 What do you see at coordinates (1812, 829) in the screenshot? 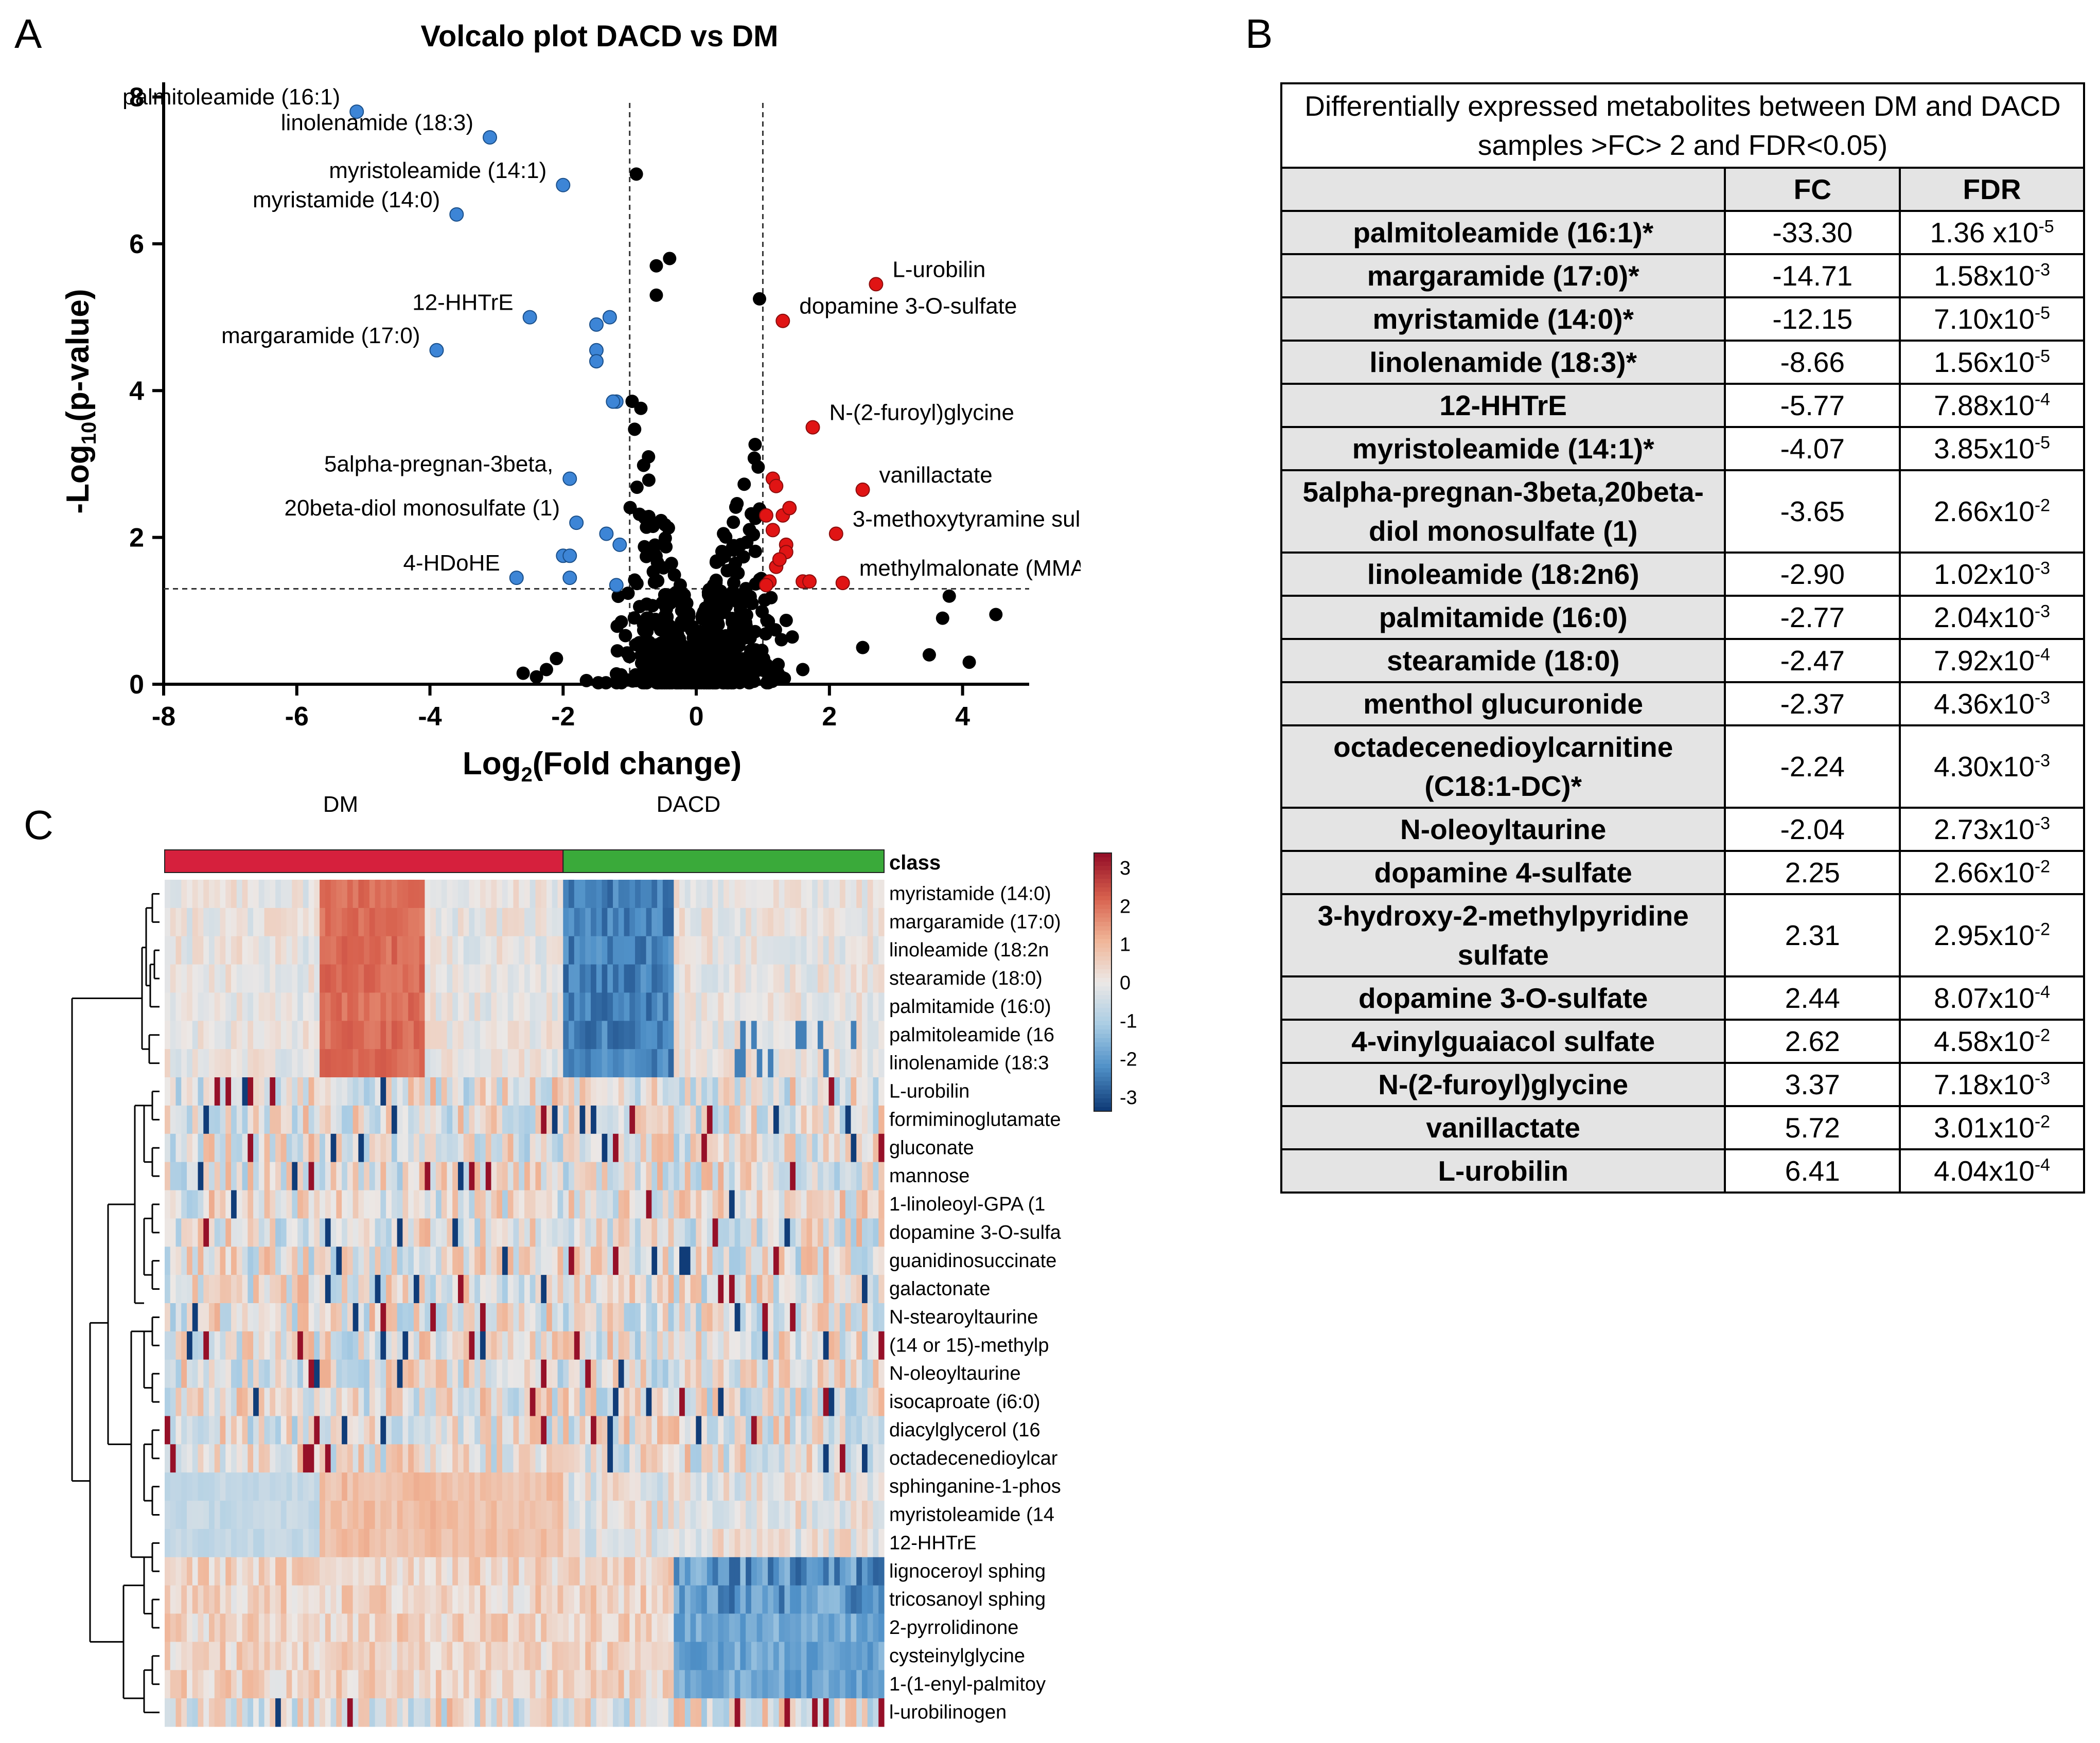
I see `fold-change-cell: -2.04` at bounding box center [1812, 829].